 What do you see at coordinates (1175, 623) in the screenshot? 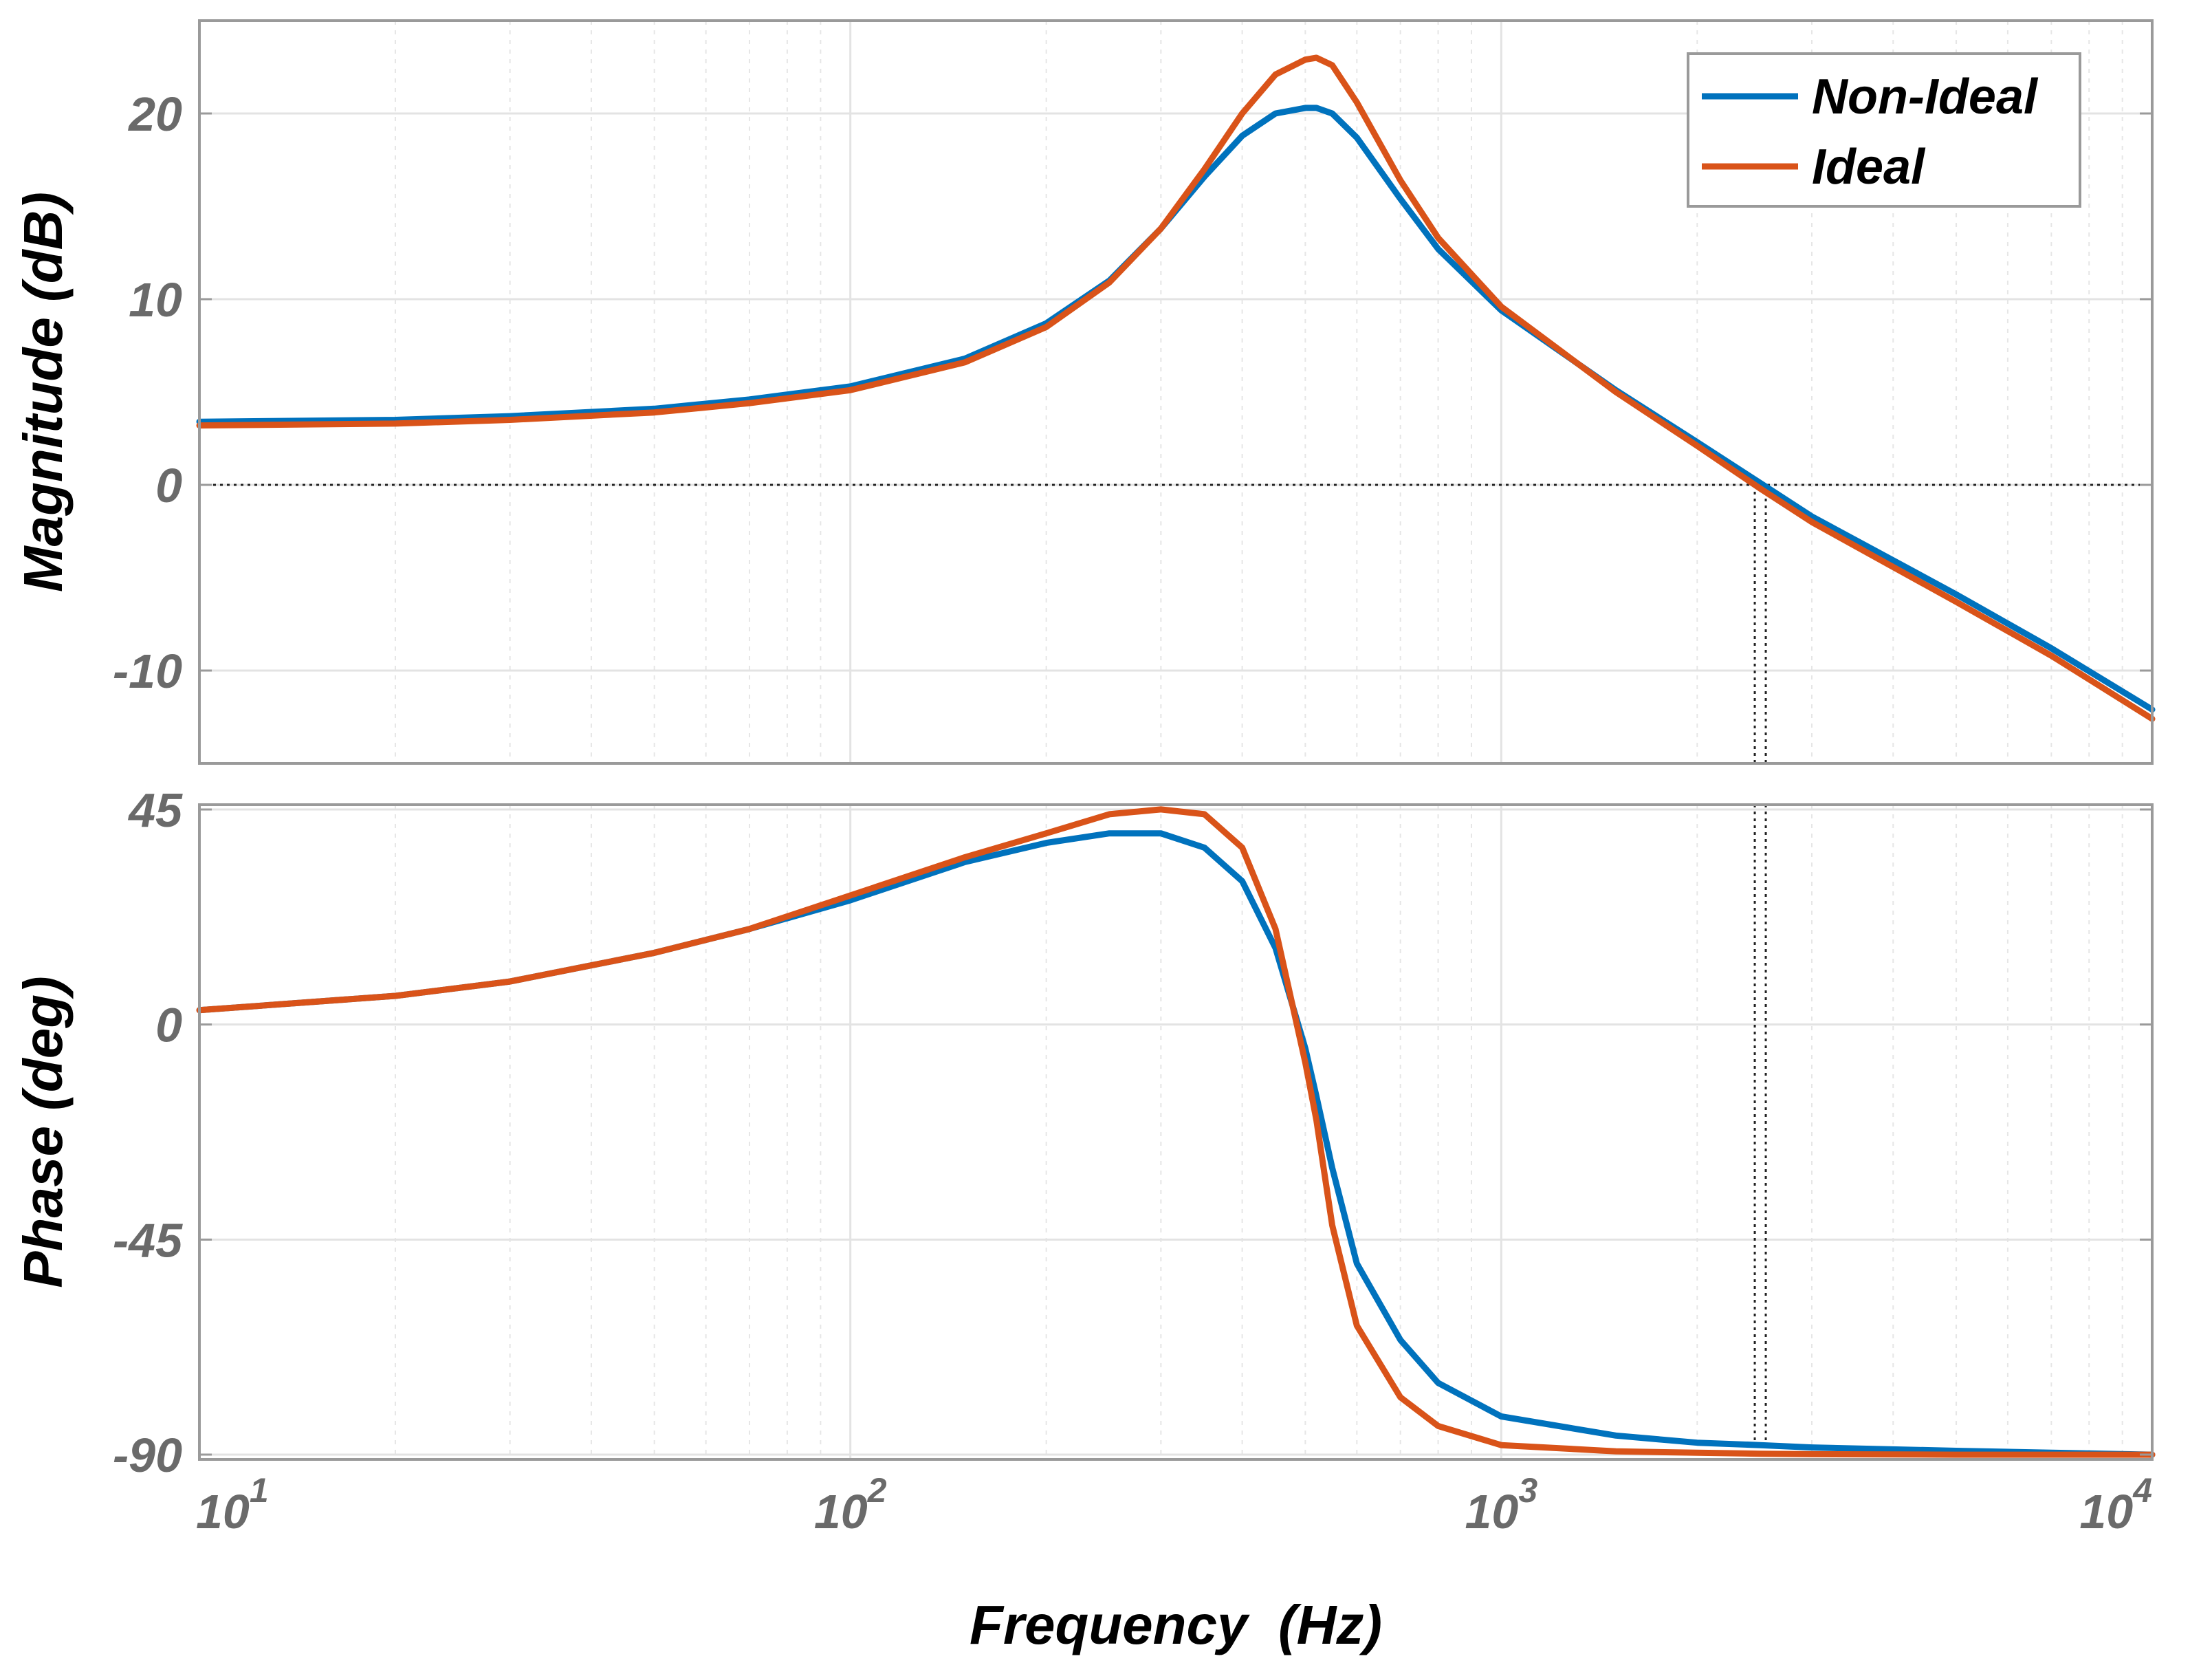
I see `magnitude-reference-lines` at bounding box center [1175, 623].